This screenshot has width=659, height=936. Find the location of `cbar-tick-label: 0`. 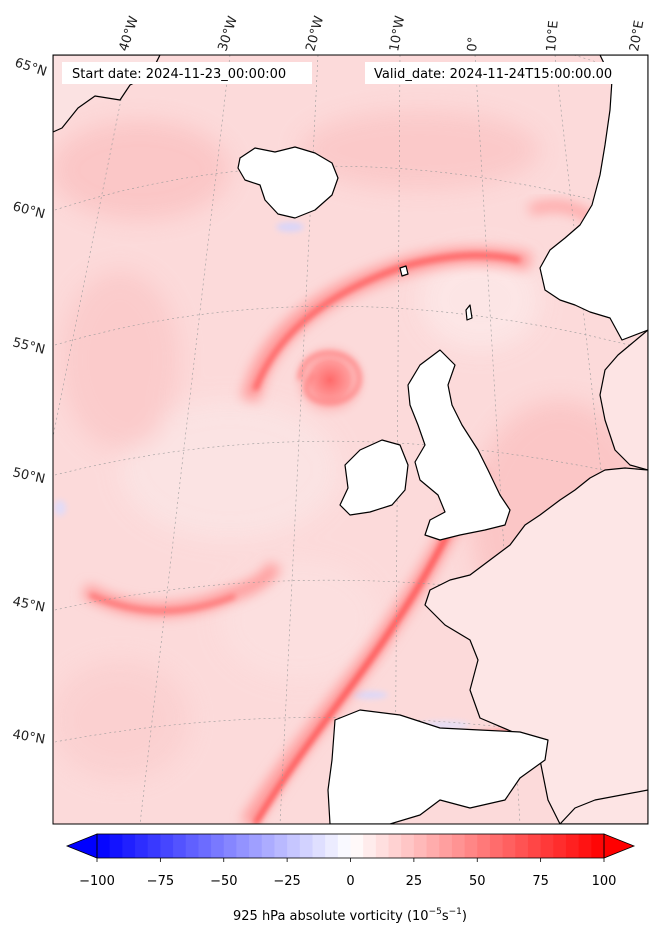

cbar-tick-label: 0 is located at coordinates (350, 881).